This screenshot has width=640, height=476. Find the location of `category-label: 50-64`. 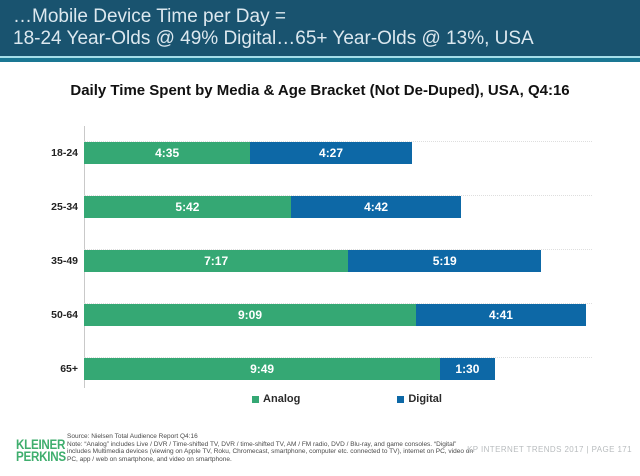

category-label: 50-64 is located at coordinates (64, 315).